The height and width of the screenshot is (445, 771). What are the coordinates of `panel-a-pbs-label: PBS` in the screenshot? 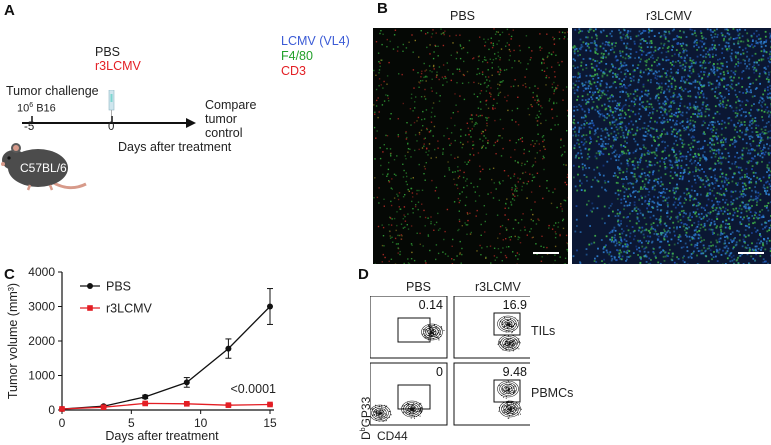 It's located at (108, 52).